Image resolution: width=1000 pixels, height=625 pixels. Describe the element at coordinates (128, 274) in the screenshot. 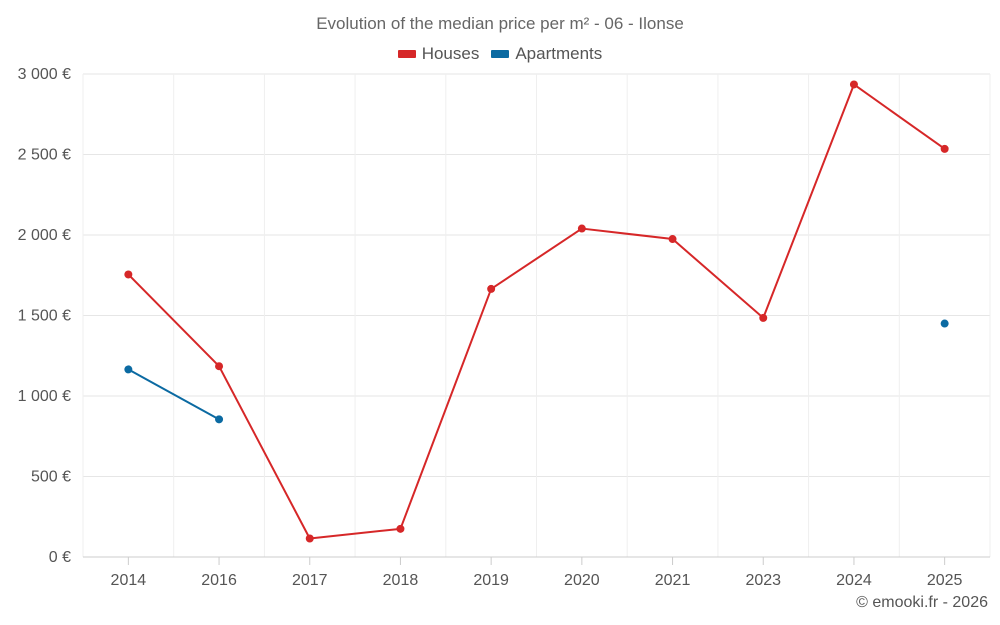

I see `houses-point-2014` at that location.